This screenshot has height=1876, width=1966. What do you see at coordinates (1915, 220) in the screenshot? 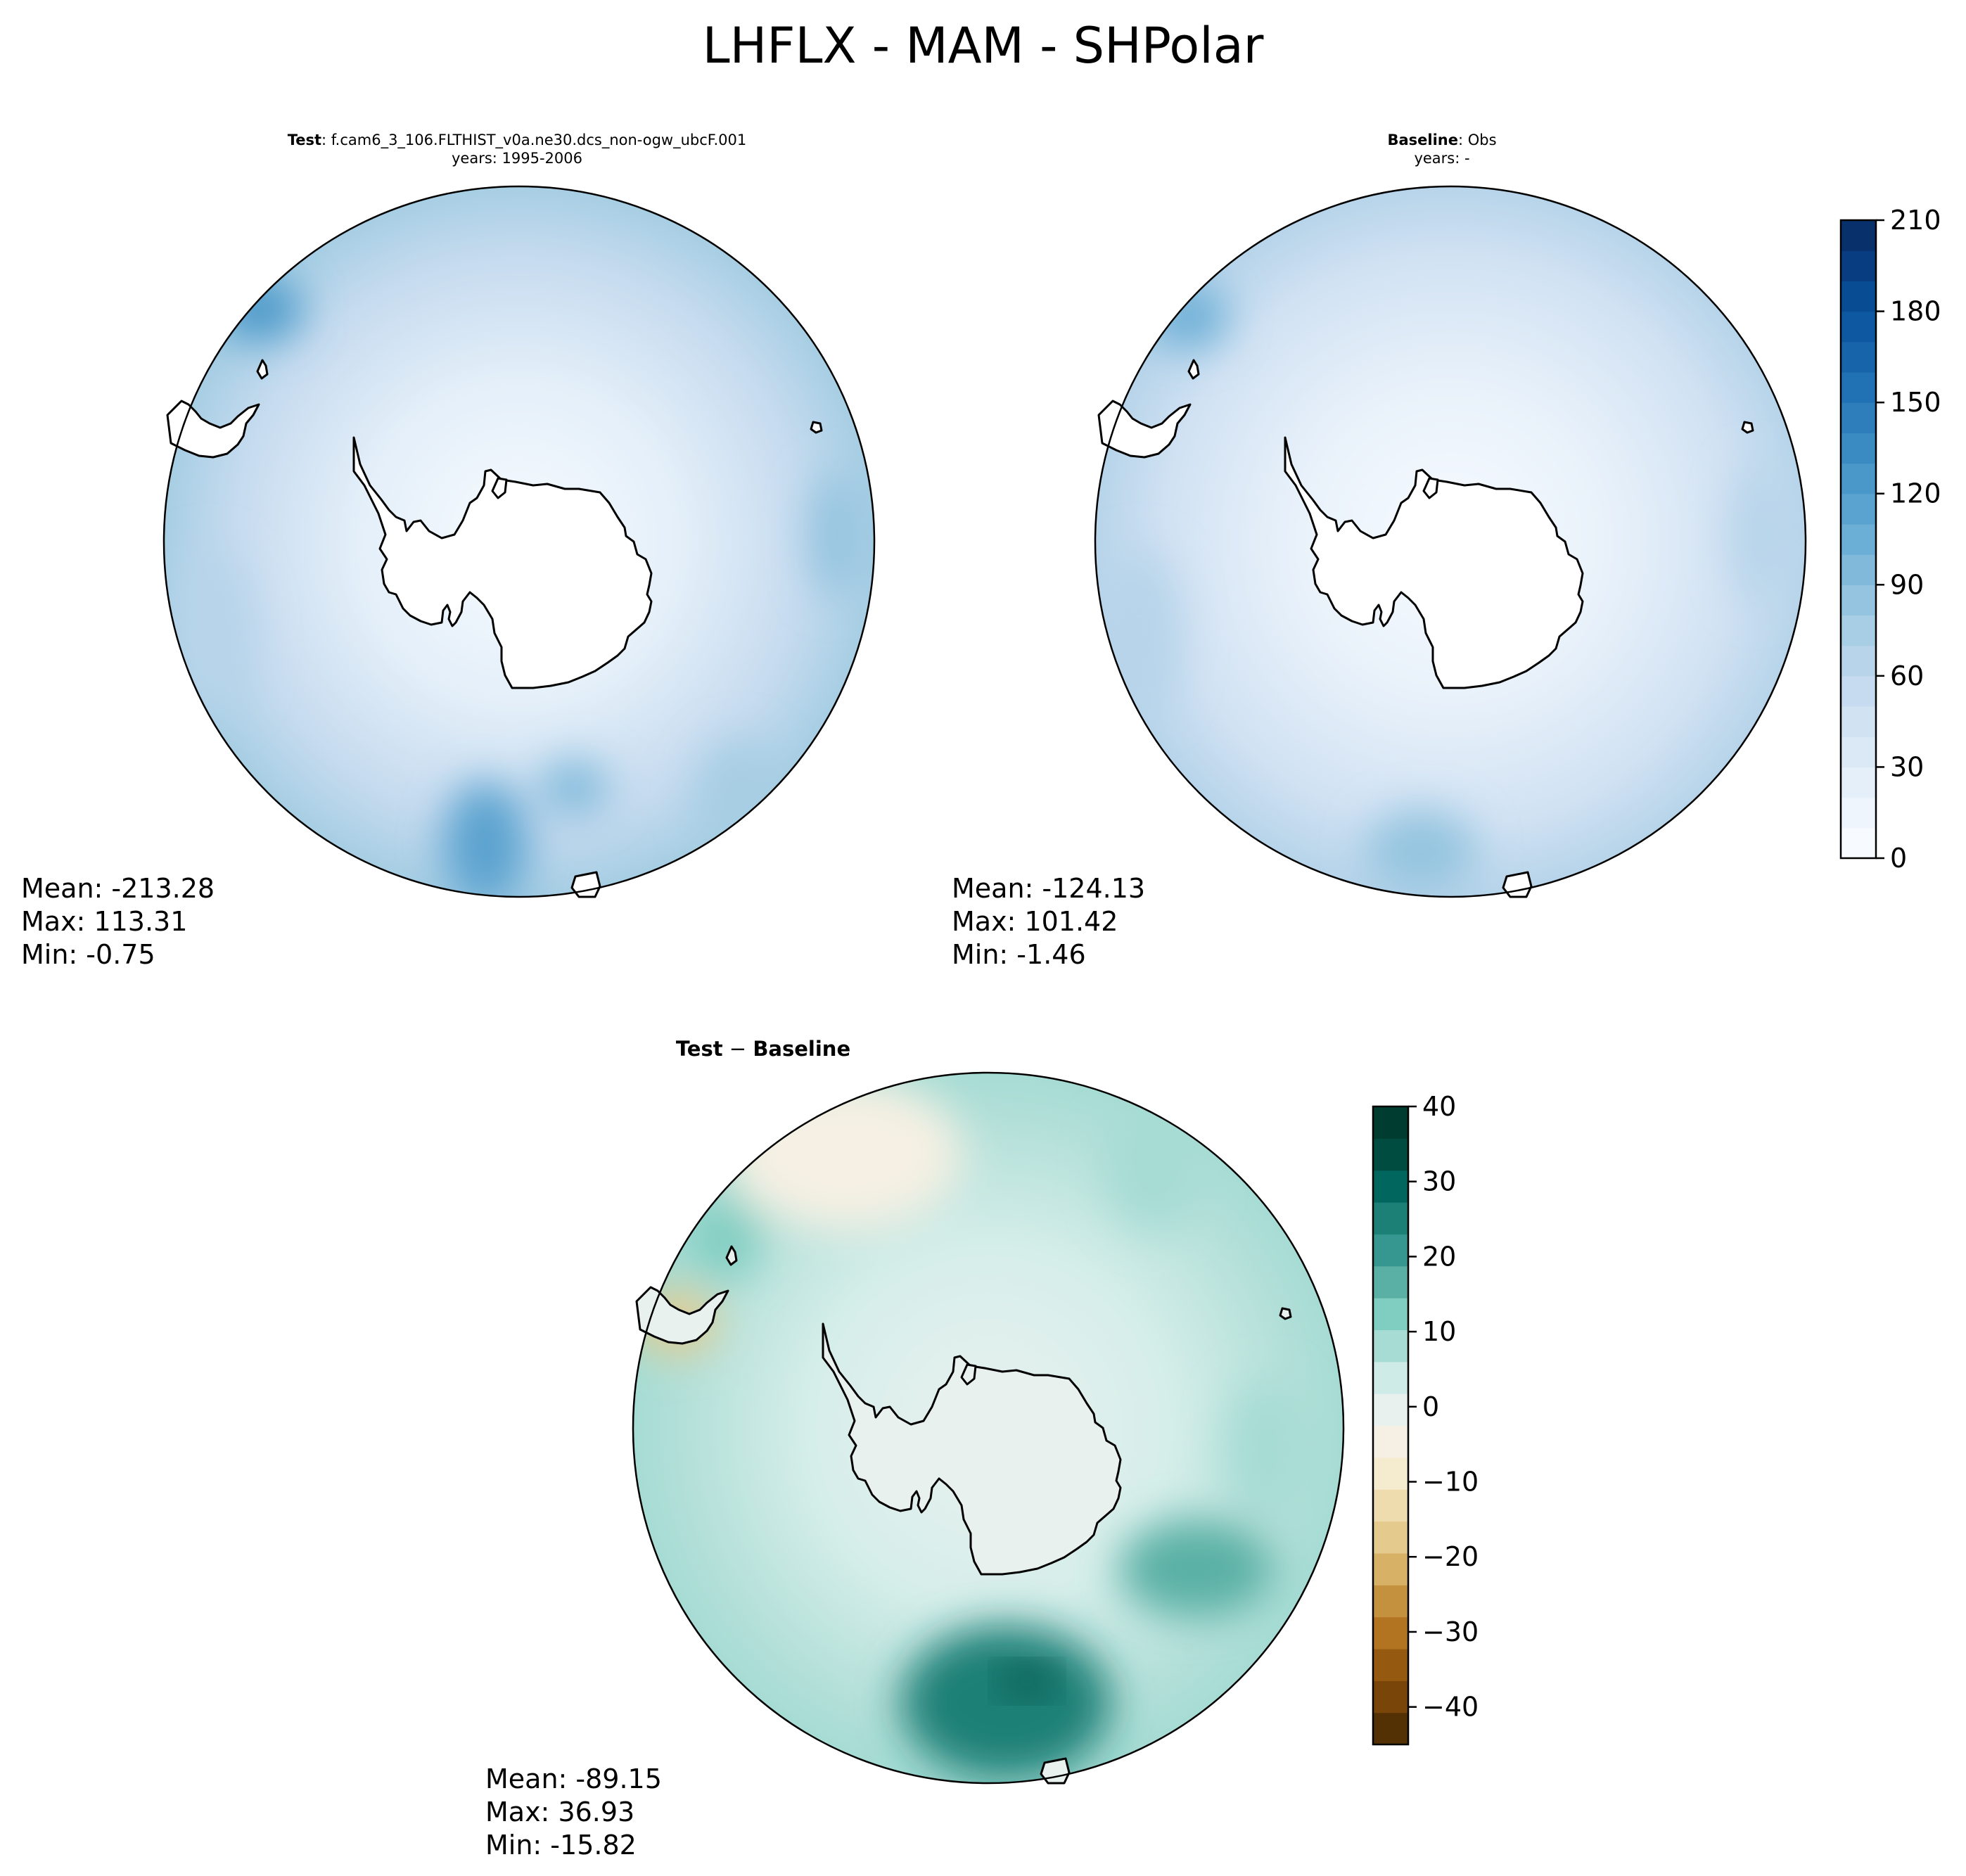
I see `colorbar-tick-label: 210` at bounding box center [1915, 220].